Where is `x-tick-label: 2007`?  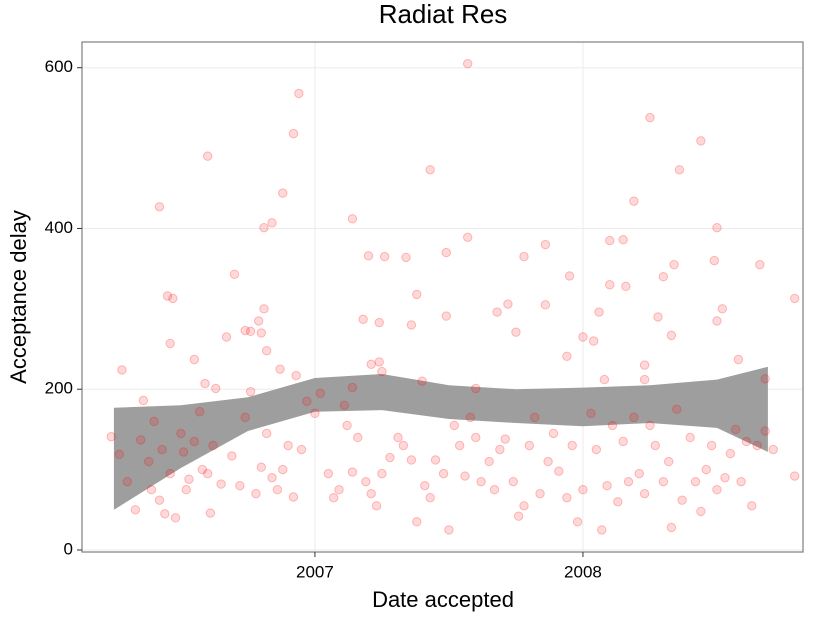 x-tick-label: 2007 is located at coordinates (315, 571).